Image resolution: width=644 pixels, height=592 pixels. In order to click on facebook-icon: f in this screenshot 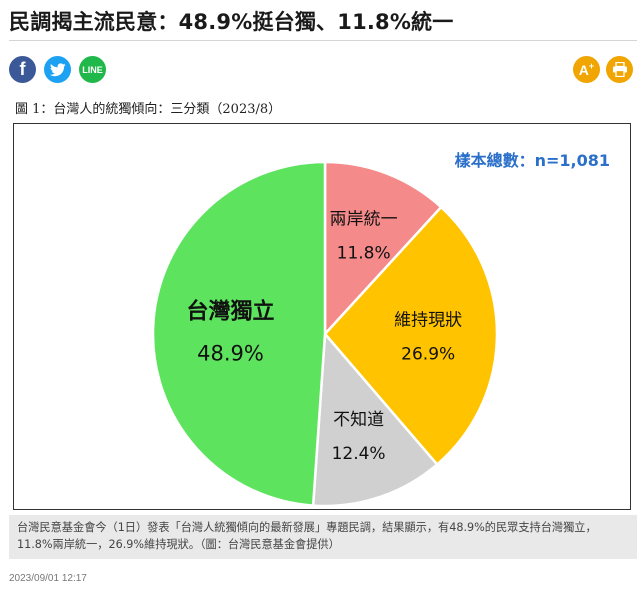, I will do `click(22, 69)`.